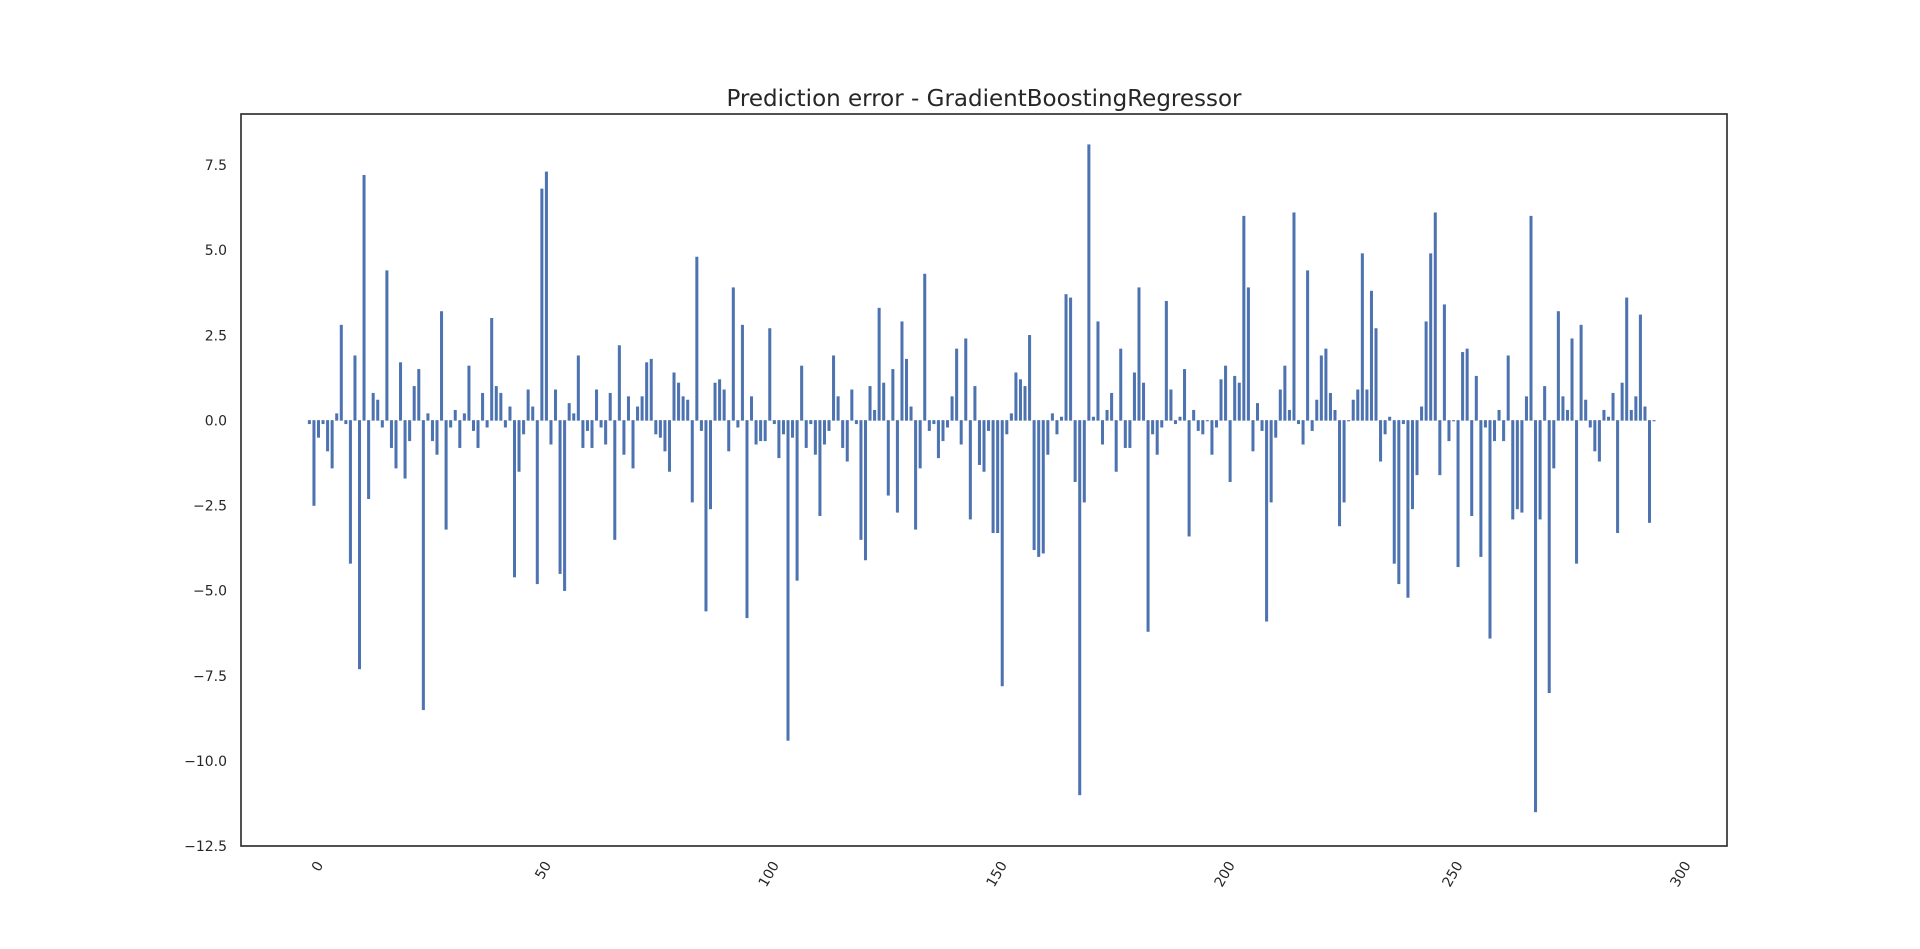  Describe the element at coordinates (205, 847) in the screenshot. I see `y-tick-label: −12.5` at that location.